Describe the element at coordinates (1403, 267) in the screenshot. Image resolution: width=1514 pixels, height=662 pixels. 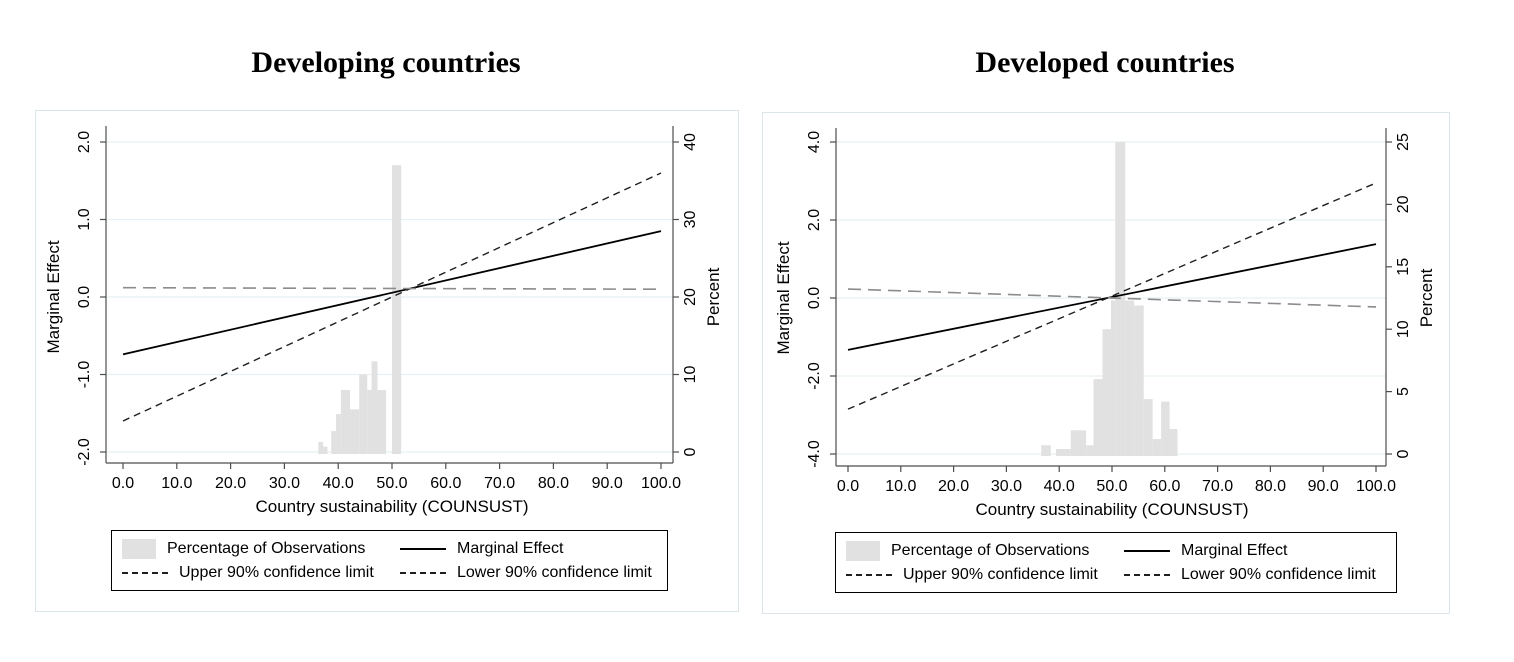
I see `y-right-tick-label: 15` at that location.